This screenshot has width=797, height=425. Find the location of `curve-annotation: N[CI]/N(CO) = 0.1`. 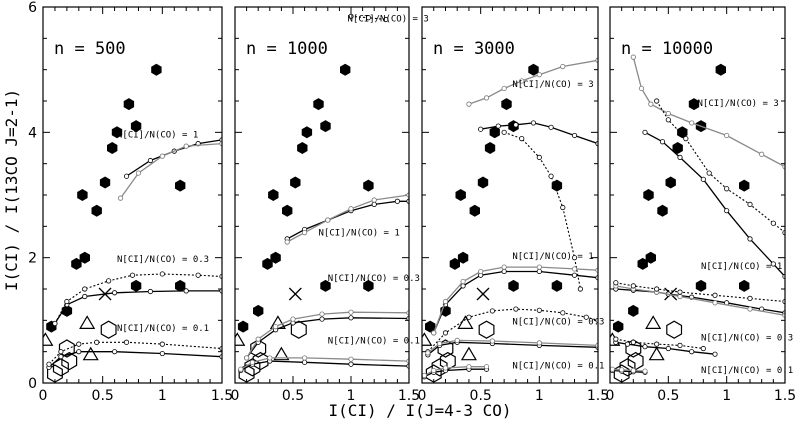

curve-annotation: N[CI]/N(CO) = 0.1 is located at coordinates (163, 329).